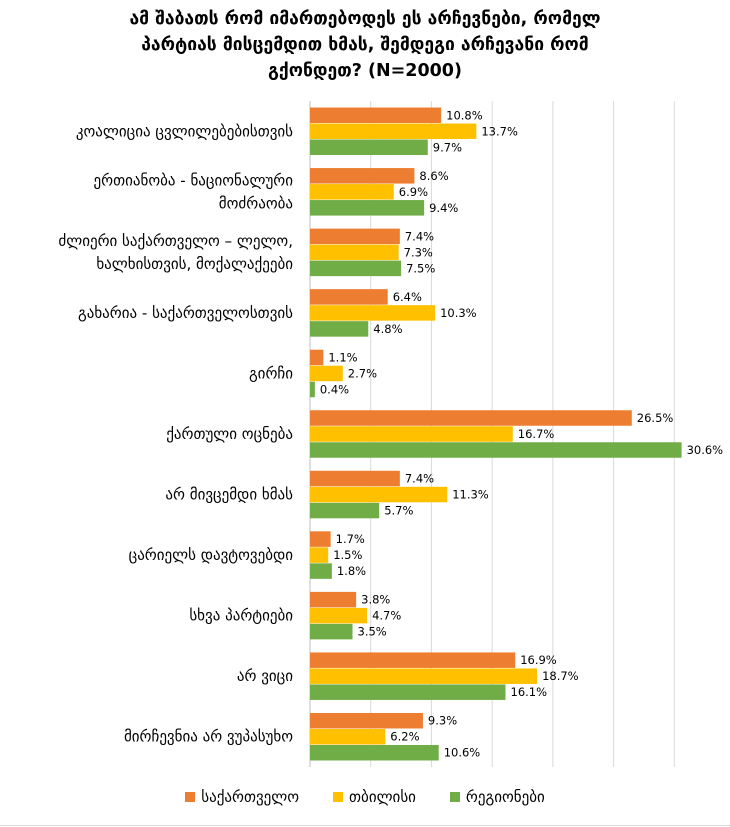 The width and height of the screenshot is (730, 827). What do you see at coordinates (382, 797) in the screenshot?
I see `legend-label: თბილისი` at bounding box center [382, 797].